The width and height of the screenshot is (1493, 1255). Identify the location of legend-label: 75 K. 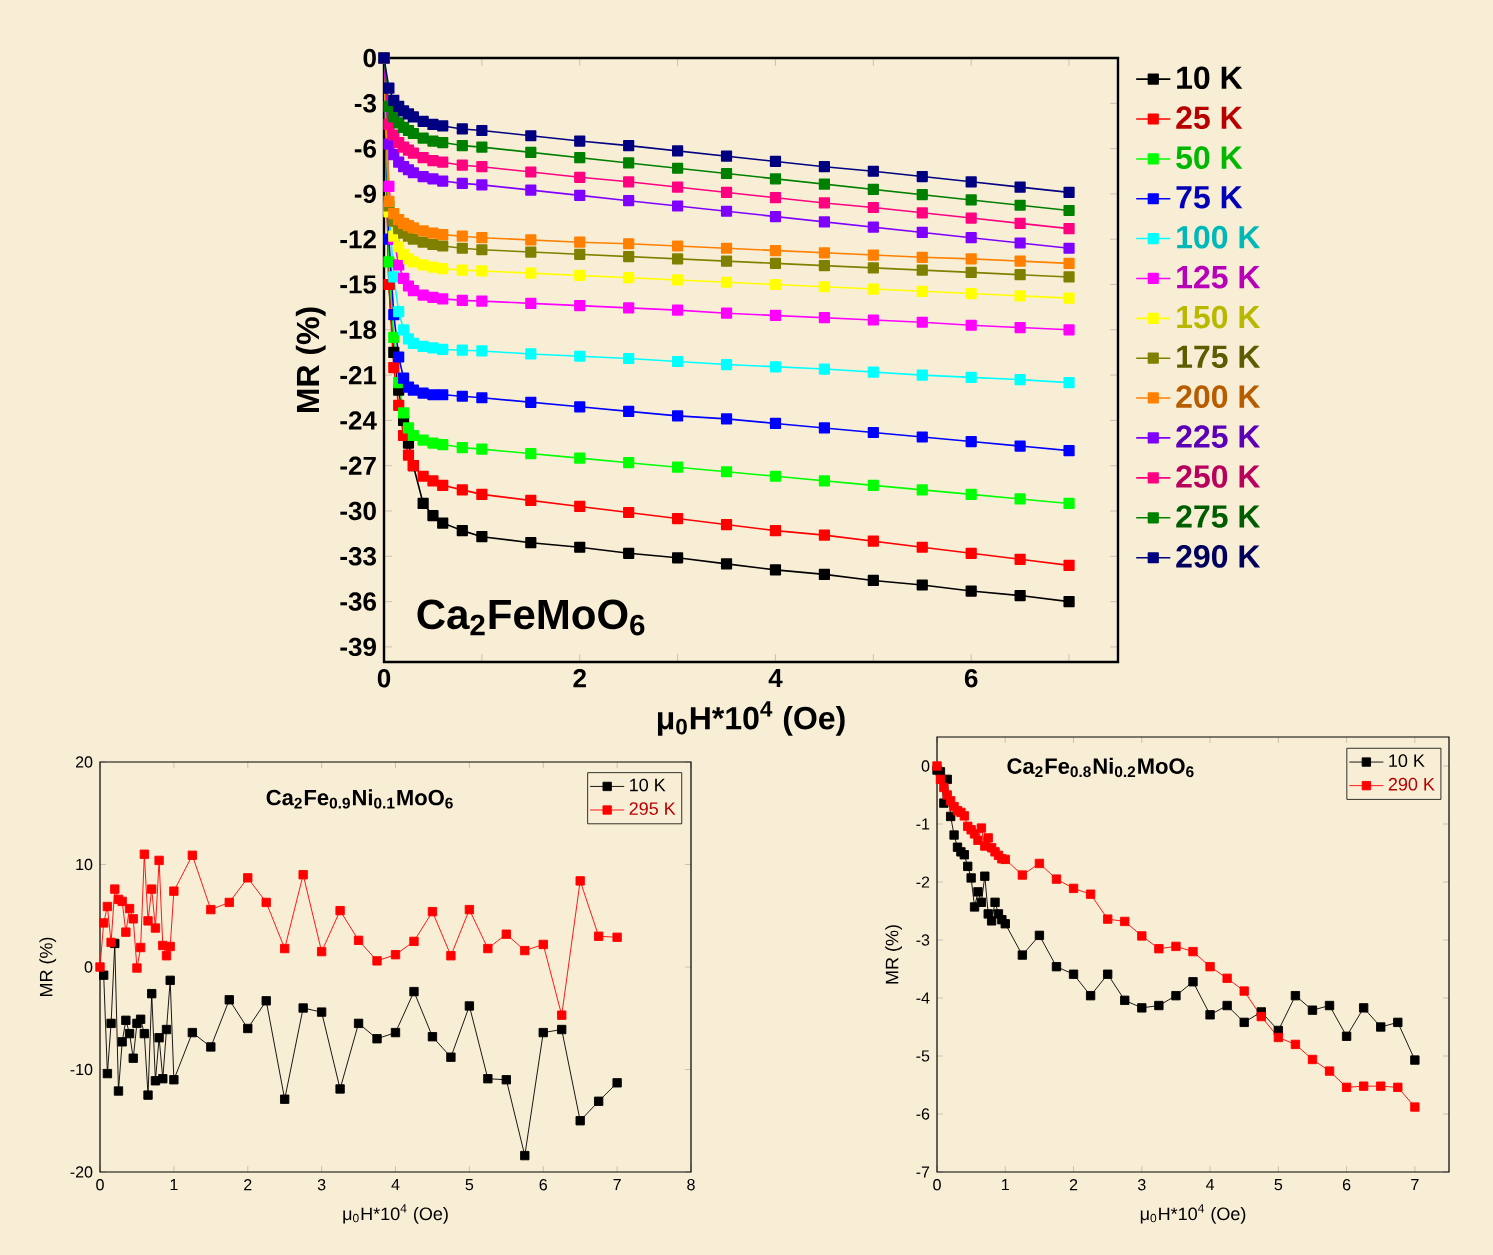
(1209, 197).